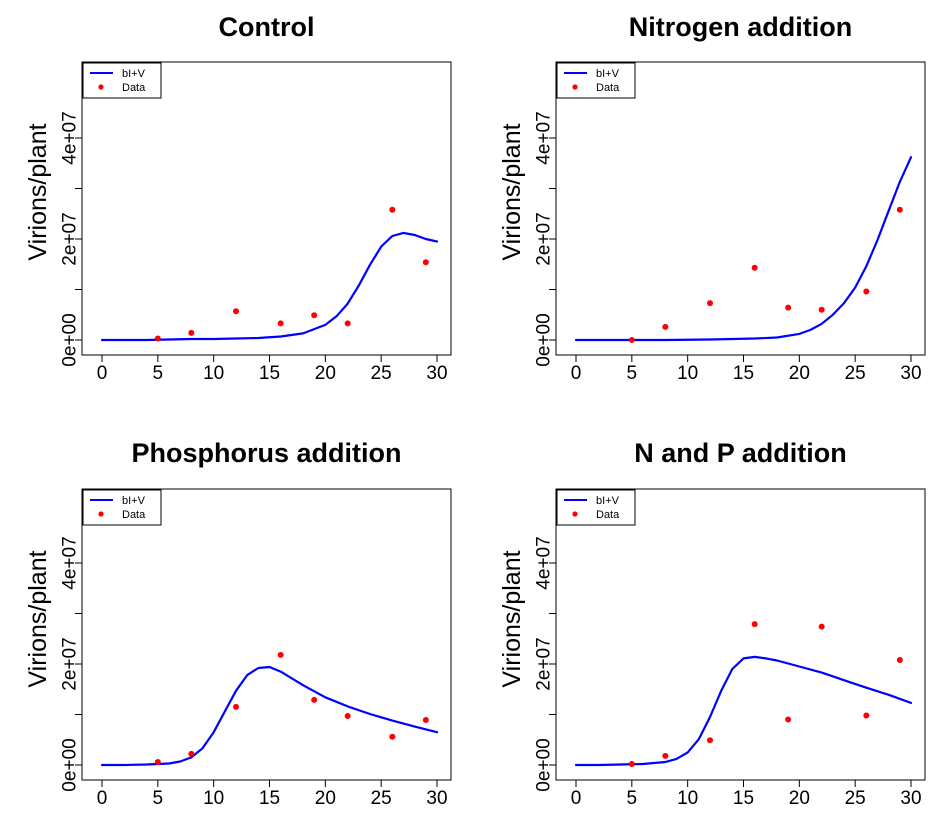  What do you see at coordinates (740, 27) in the screenshot?
I see `chart-title: Nitrogen addition` at bounding box center [740, 27].